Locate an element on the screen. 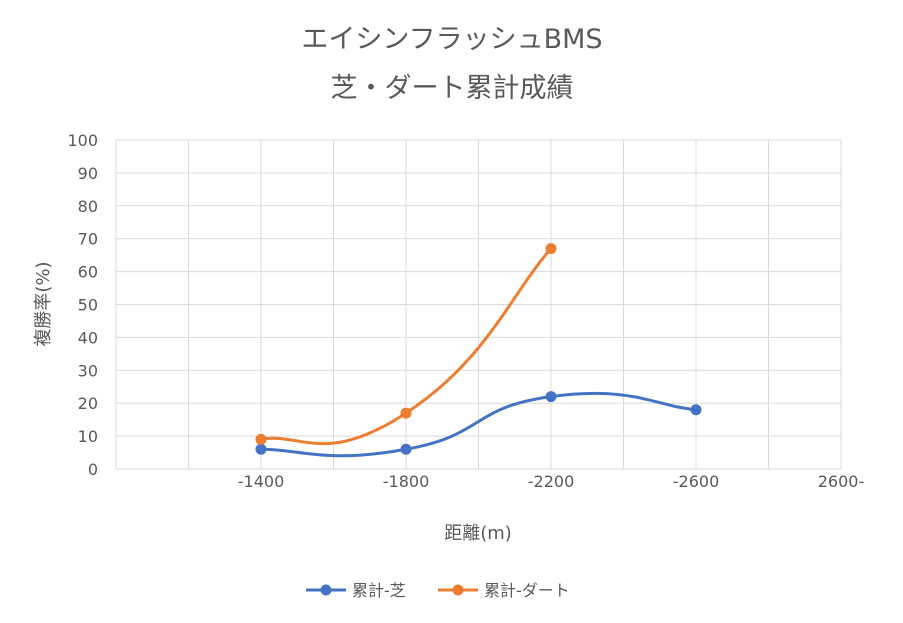 Image resolution: width=903 pixels, height=623 pixels. legend-item-1: 累計-ダート is located at coordinates (504, 590).